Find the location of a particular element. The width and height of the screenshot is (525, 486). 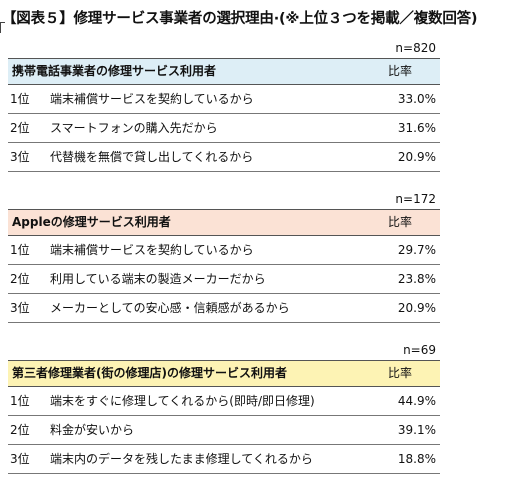

section-header: Appleの修理サービス利用者 比率 is located at coordinates (224, 222).